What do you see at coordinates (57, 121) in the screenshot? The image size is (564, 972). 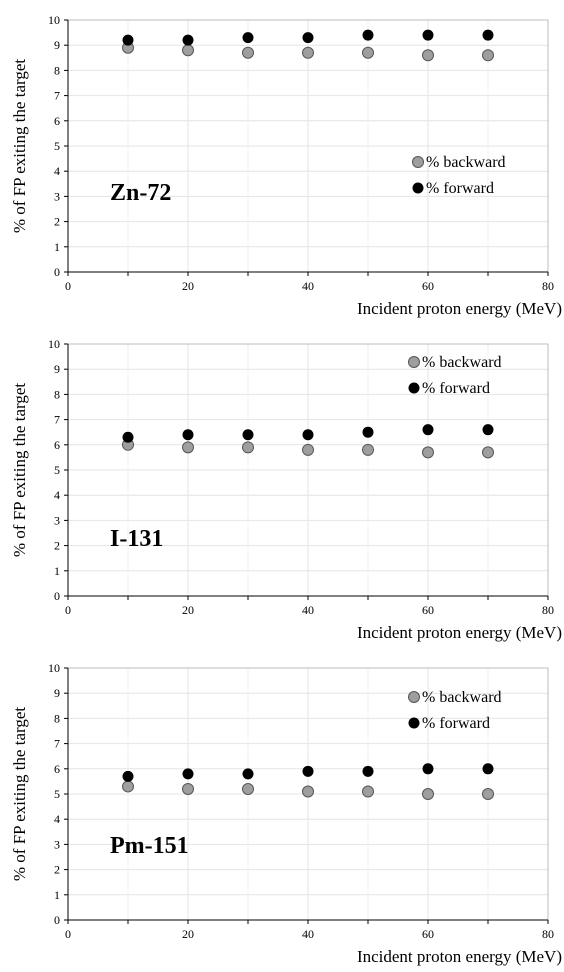 I see `y-tick-label: 6` at bounding box center [57, 121].